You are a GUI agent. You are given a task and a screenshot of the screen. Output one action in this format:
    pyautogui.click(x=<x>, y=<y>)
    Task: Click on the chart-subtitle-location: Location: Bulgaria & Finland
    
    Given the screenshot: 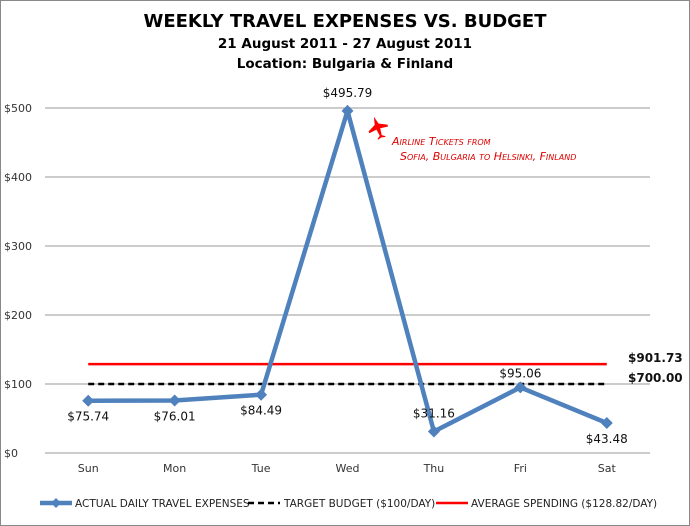 What is the action you would take?
    pyautogui.click(x=345, y=64)
    